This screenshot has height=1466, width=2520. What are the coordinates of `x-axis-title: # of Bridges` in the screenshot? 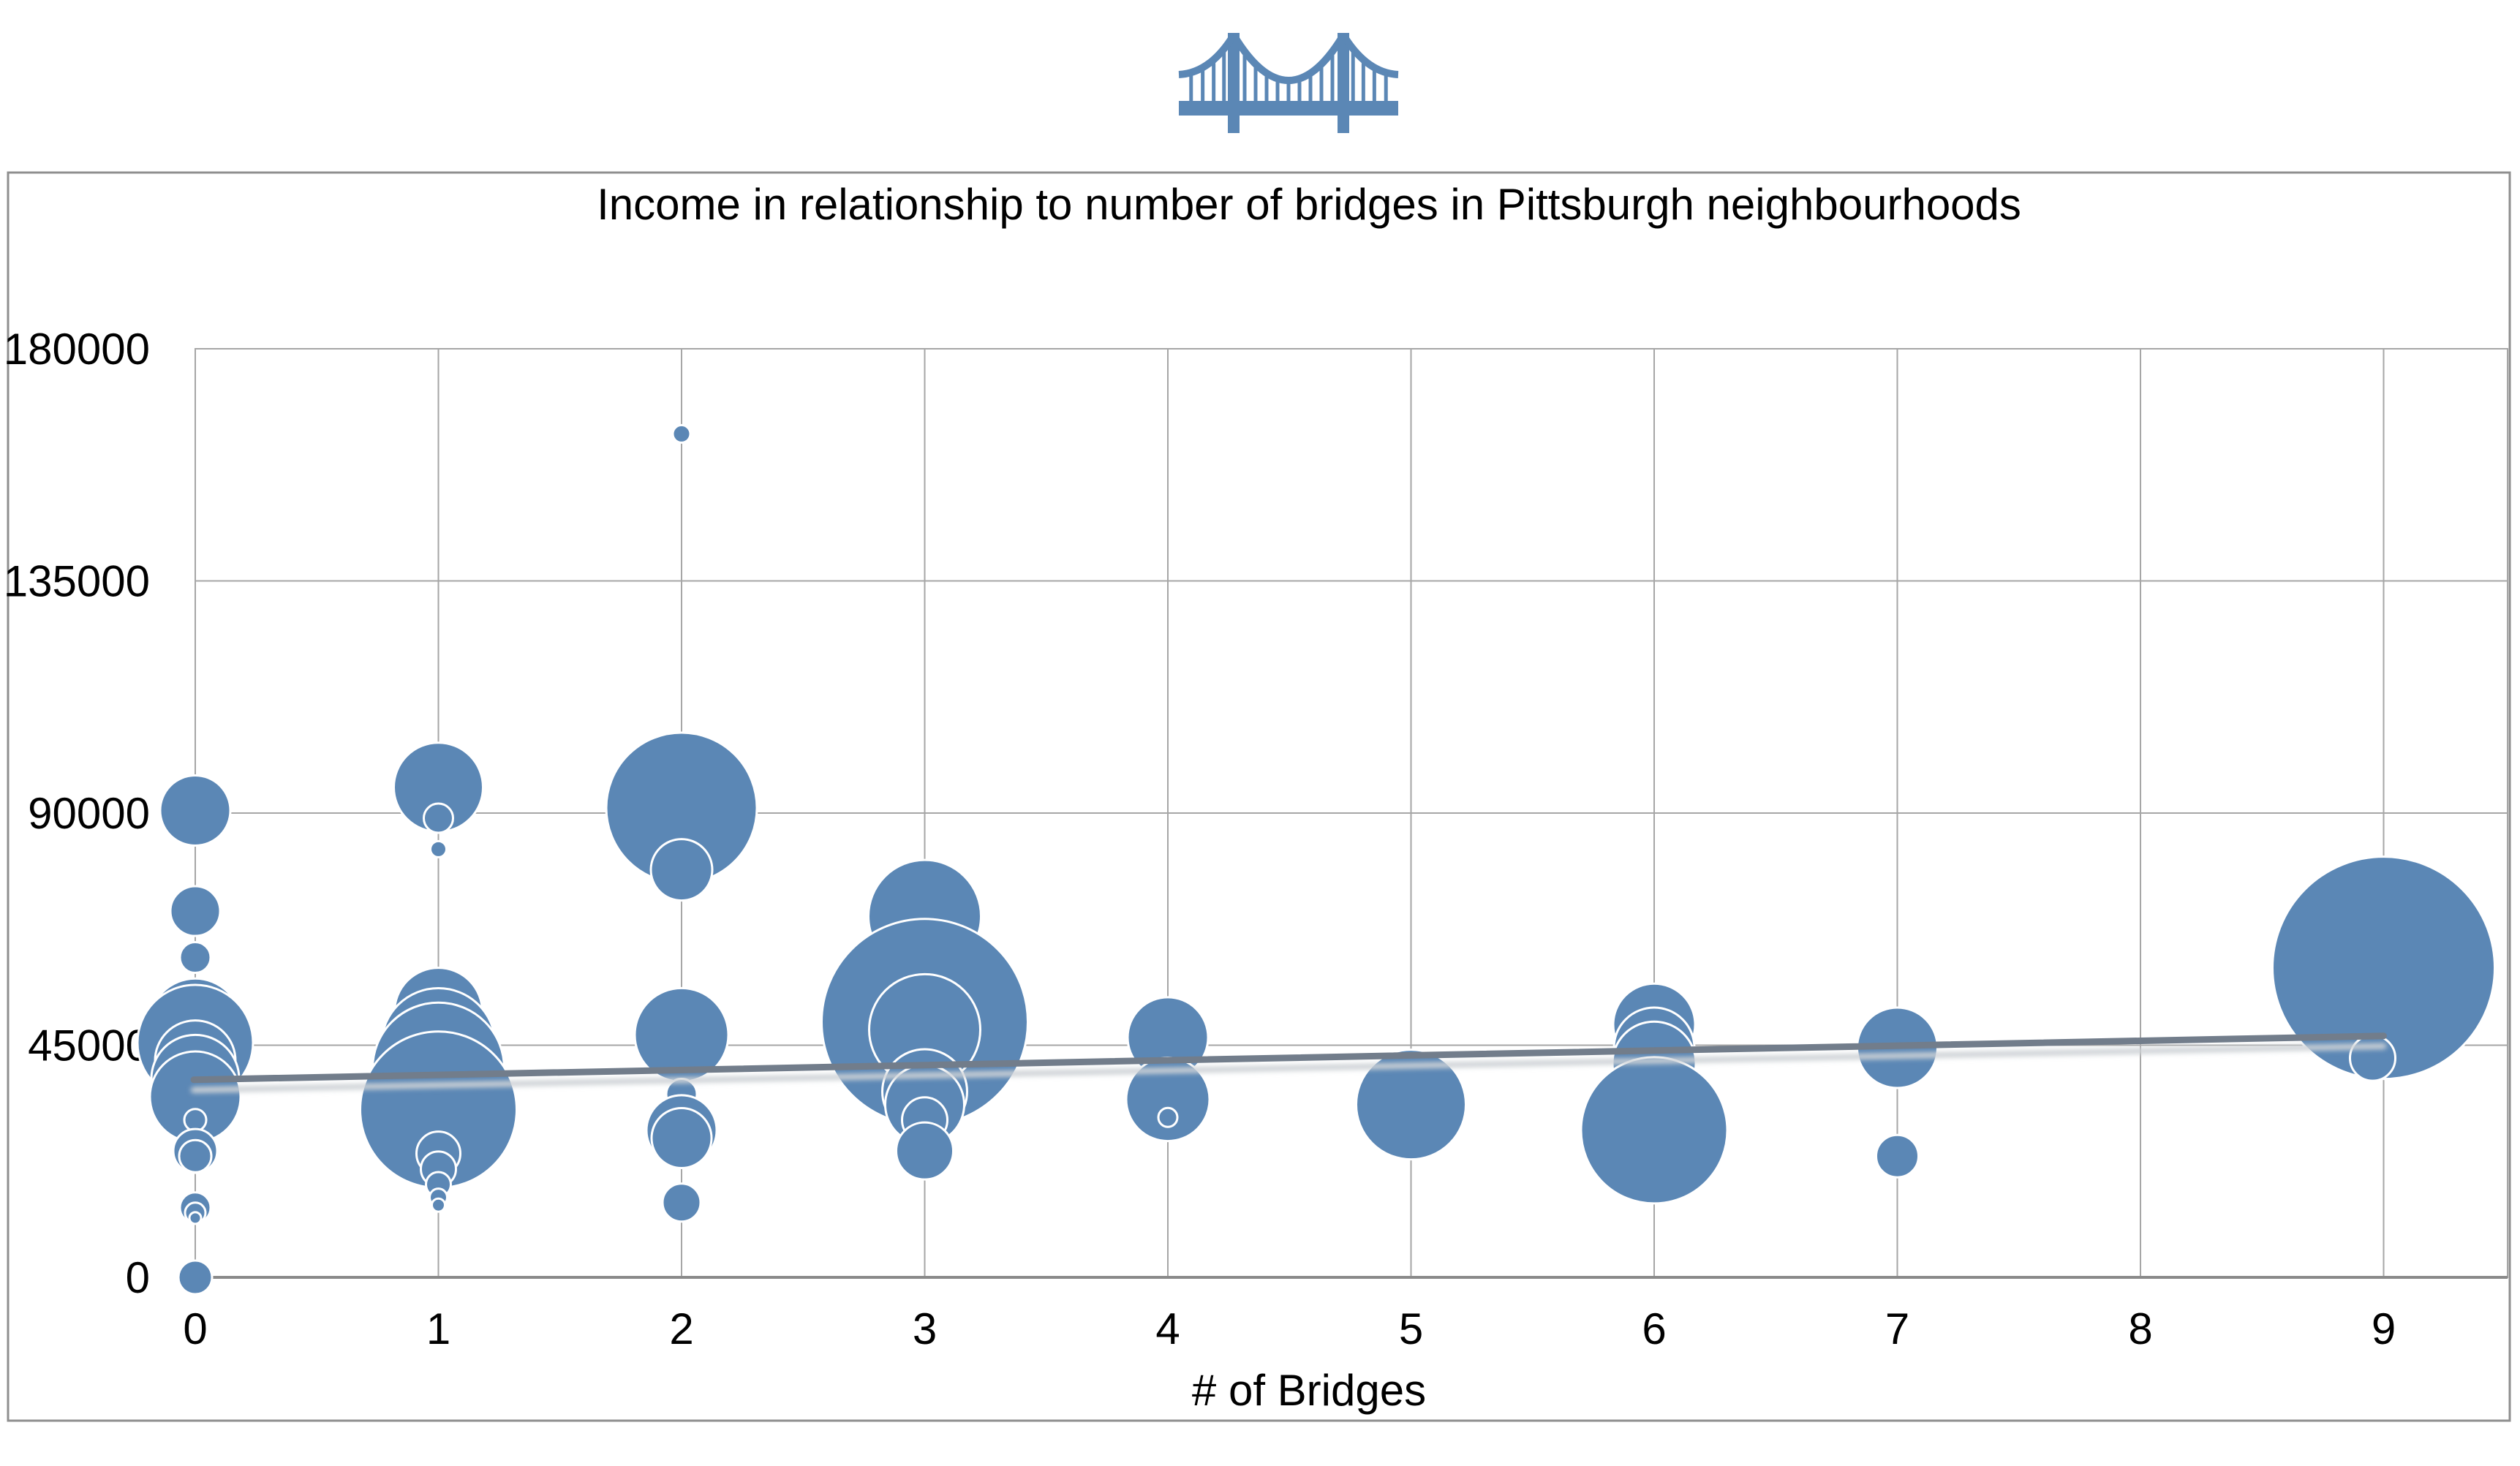 It's located at (1309, 1390).